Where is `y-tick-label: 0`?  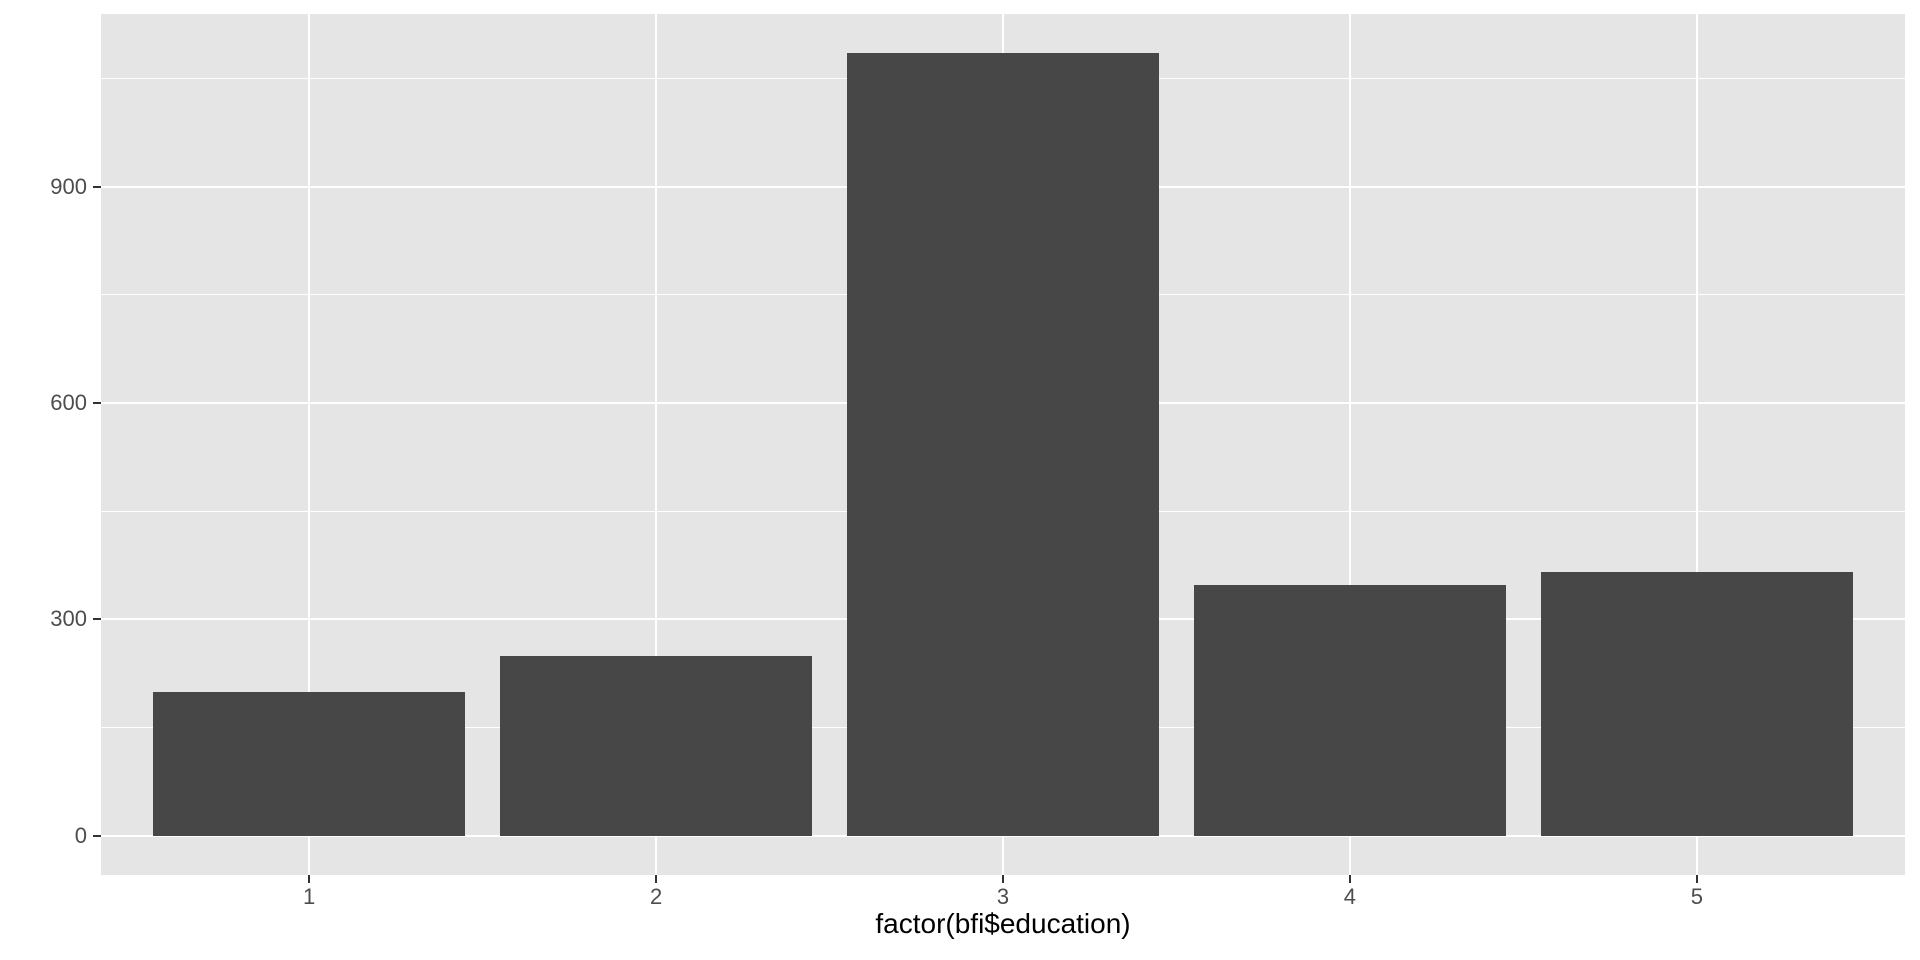
y-tick-label: 0 is located at coordinates (80, 835).